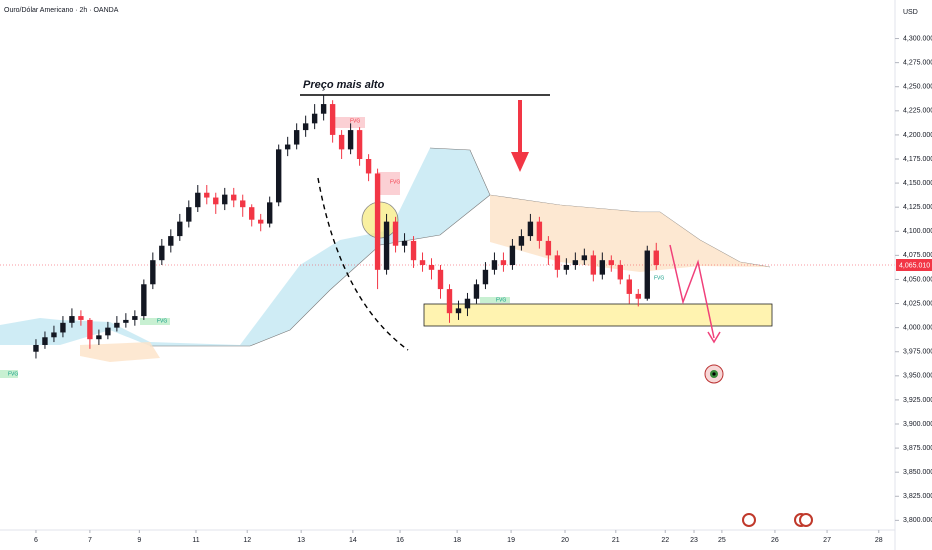 The image size is (932, 550). What do you see at coordinates (400, 540) in the screenshot?
I see `x-tick-label: 16` at bounding box center [400, 540].